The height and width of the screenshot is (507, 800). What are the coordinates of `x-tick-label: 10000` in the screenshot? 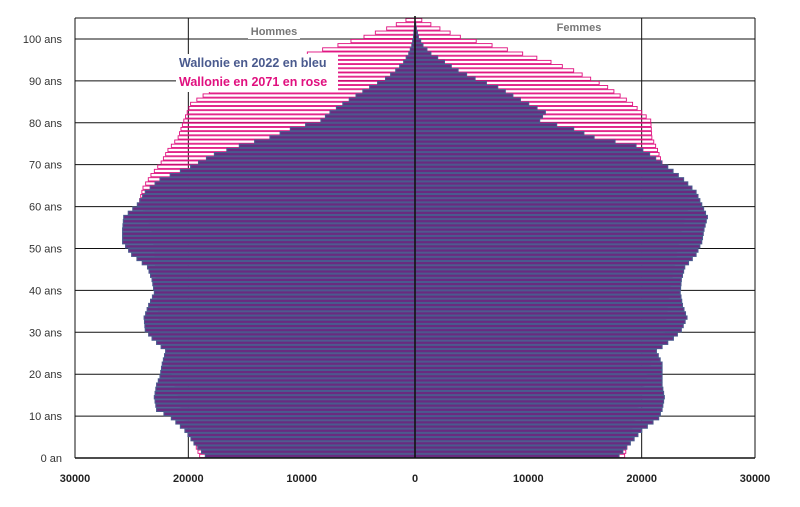 It's located at (528, 479).